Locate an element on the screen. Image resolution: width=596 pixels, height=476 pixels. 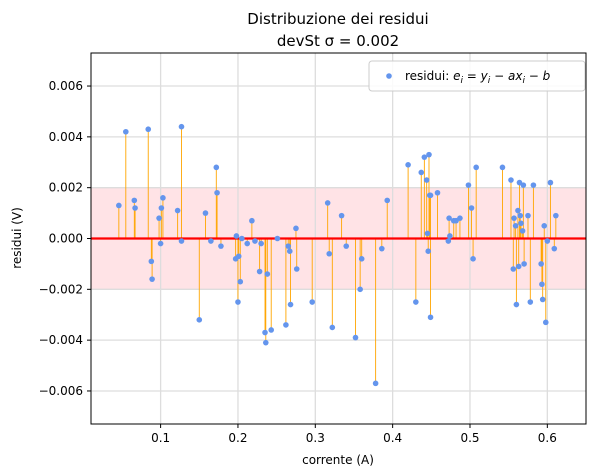
y-tick-label: −0.006 is located at coordinates (61, 391).